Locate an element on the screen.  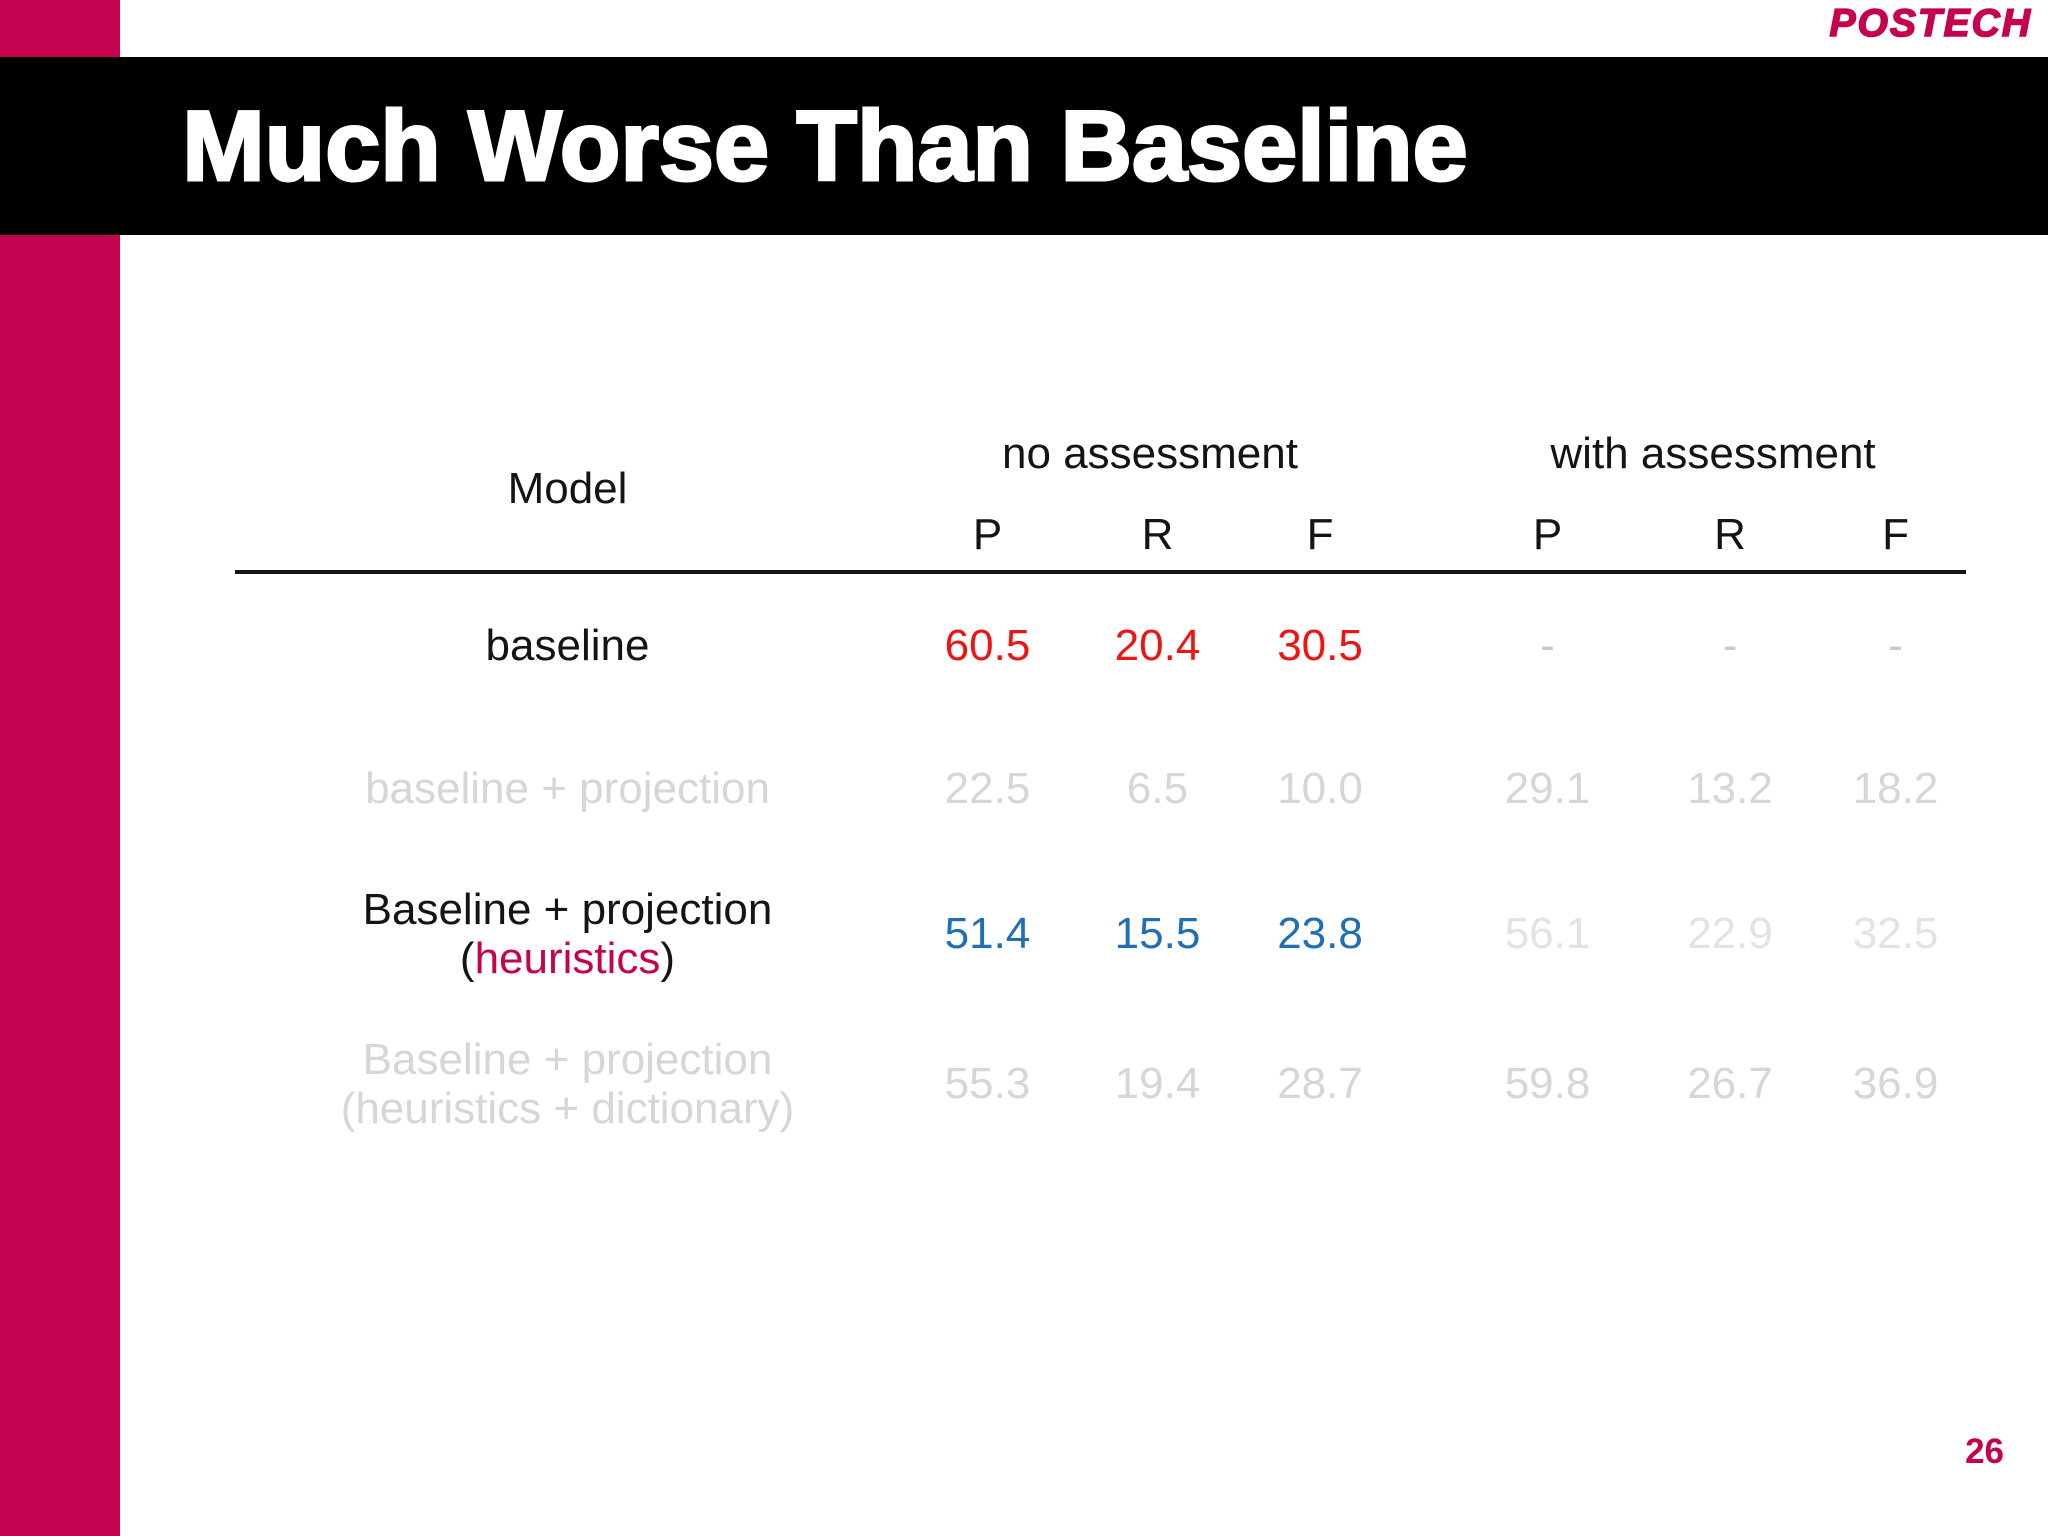
col-subheader-r-with: R is located at coordinates (1730, 537).